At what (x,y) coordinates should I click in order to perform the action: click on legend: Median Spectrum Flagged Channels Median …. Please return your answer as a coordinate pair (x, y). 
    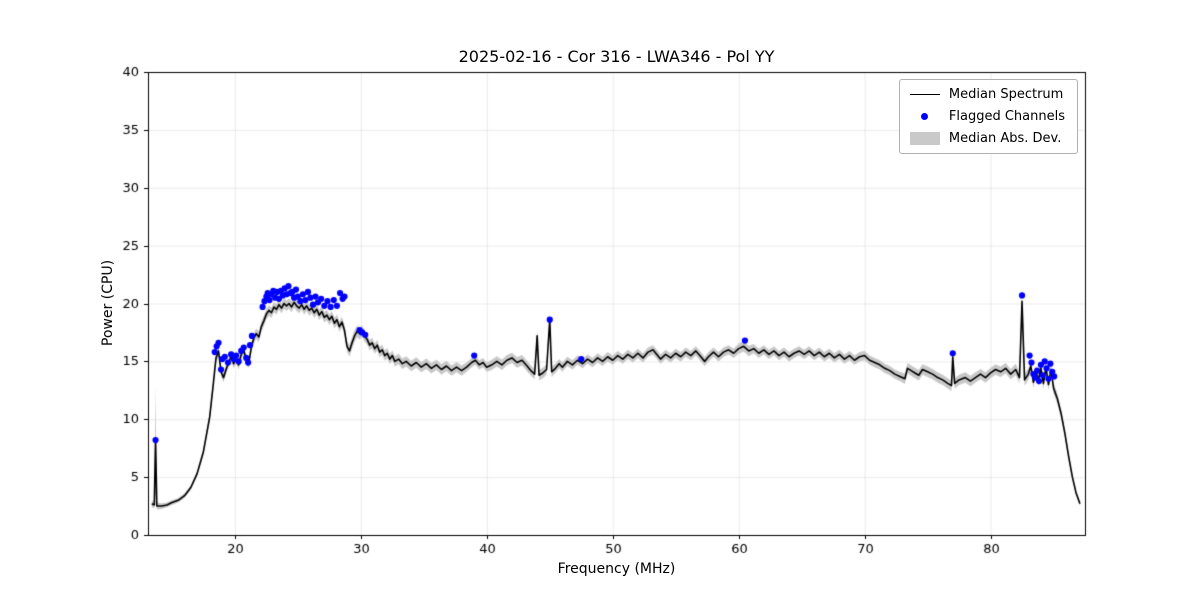
    Looking at the image, I should click on (988, 116).